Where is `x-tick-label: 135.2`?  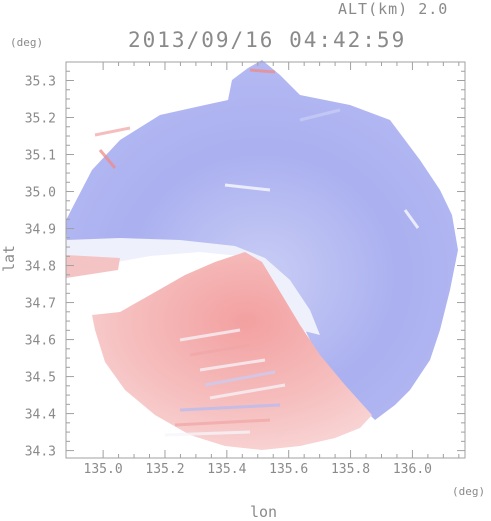 x-tick-label: 135.2 is located at coordinates (164, 469).